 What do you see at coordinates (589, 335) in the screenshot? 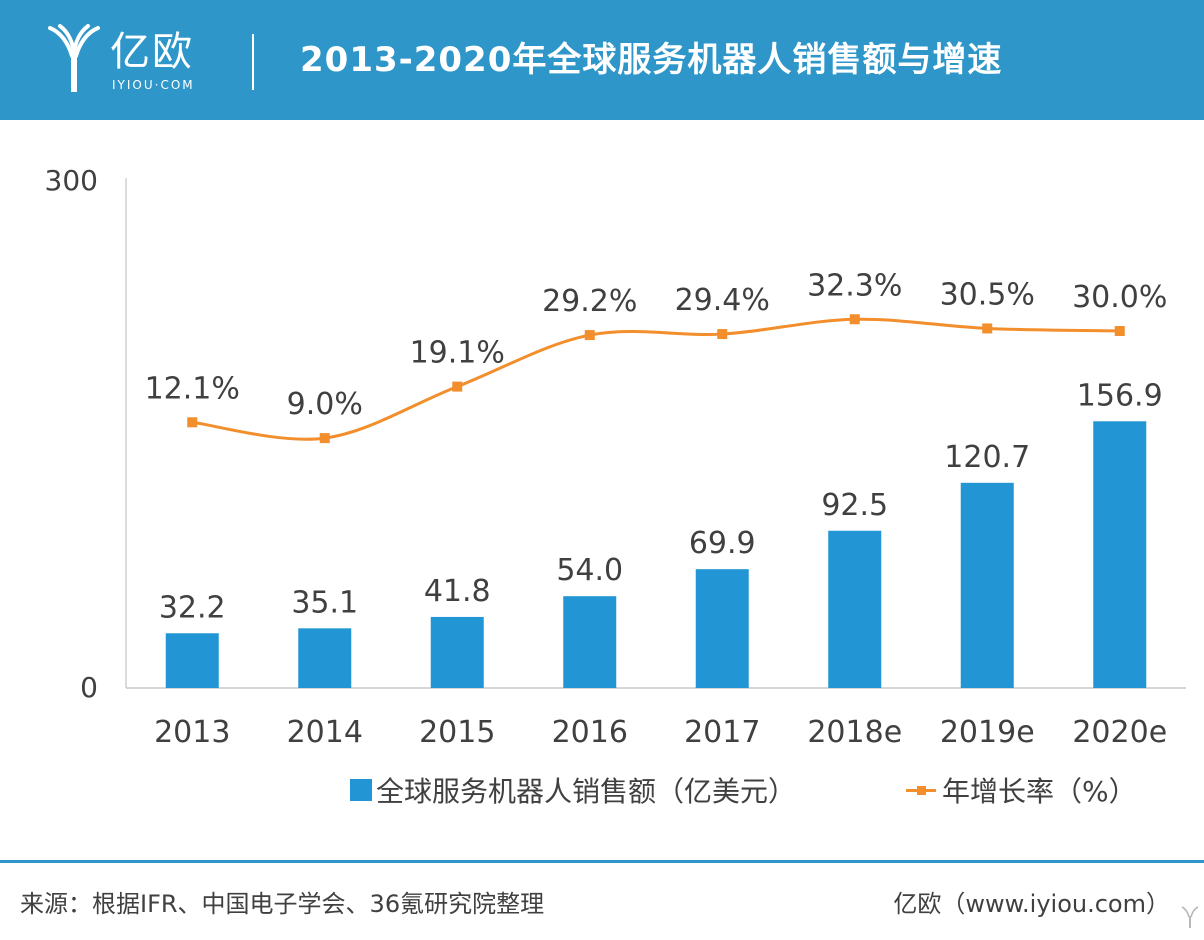
I see `growth-point-2016` at bounding box center [589, 335].